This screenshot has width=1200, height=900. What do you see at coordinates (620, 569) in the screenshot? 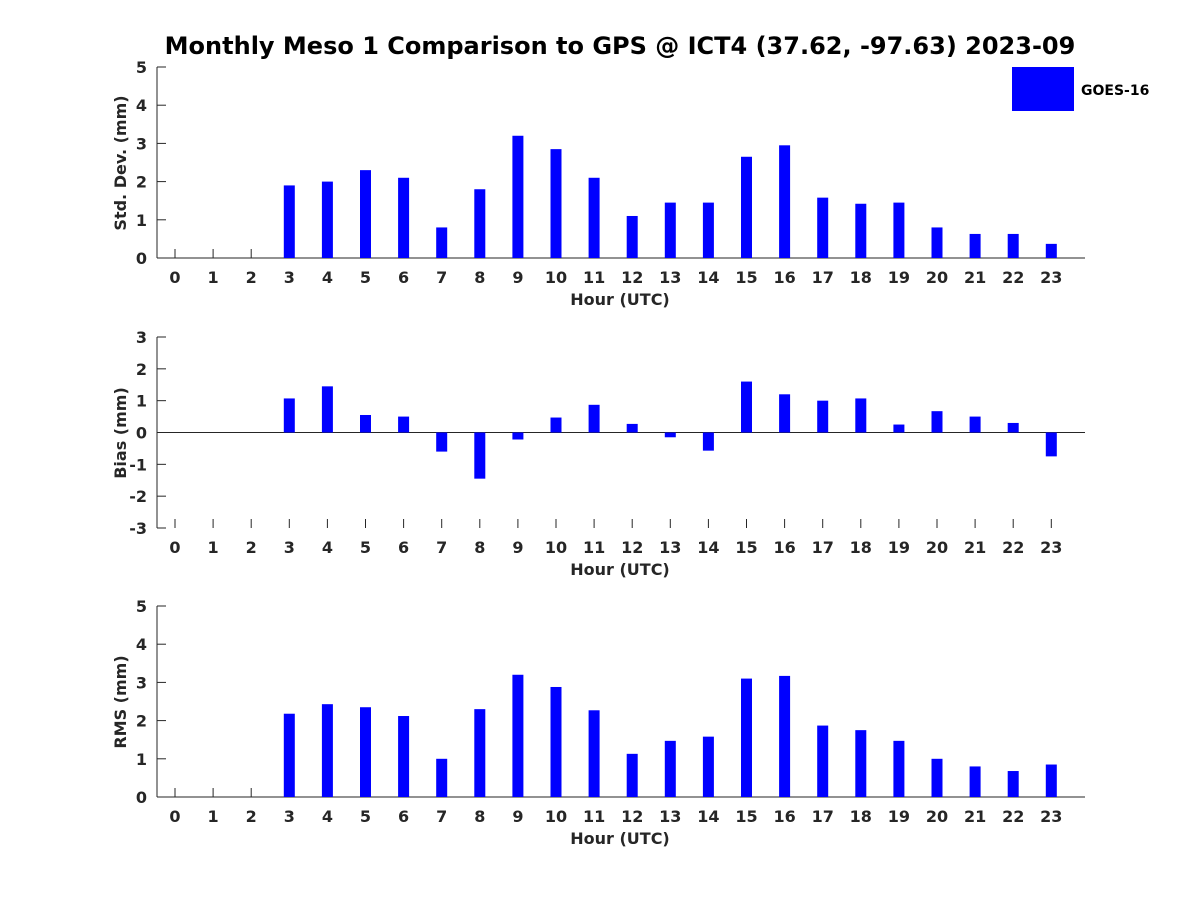
I see `bias-x-axis-label: Hour (UTC)` at bounding box center [620, 569].